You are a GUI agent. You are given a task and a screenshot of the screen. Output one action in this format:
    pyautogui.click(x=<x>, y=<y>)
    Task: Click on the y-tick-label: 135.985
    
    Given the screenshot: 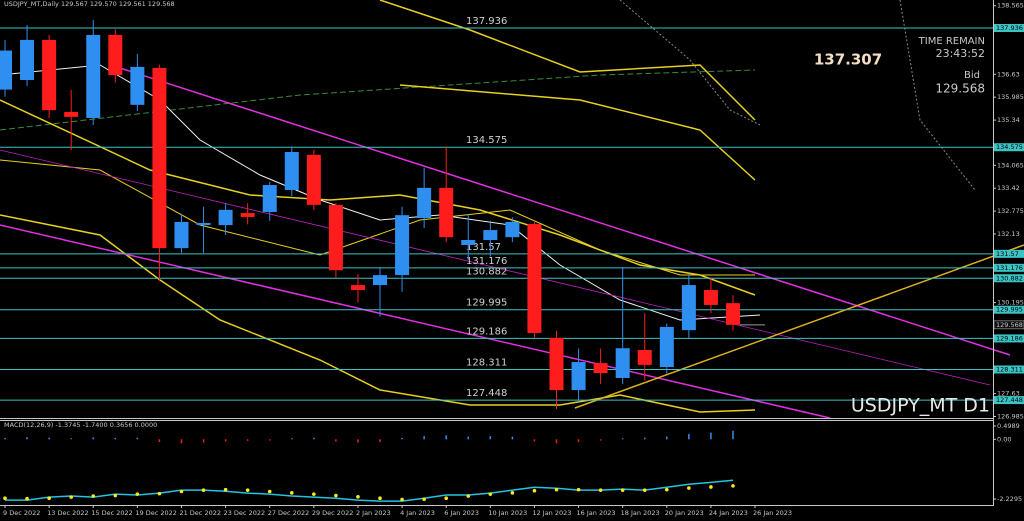 What is the action you would take?
    pyautogui.click(x=1010, y=97)
    